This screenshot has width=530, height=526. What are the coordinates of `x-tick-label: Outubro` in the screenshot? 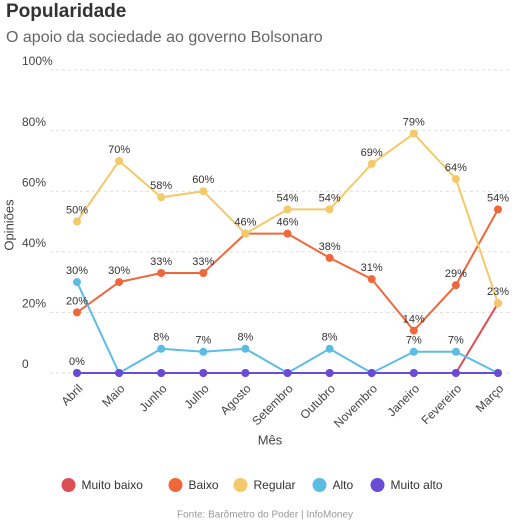 It's located at (317, 401).